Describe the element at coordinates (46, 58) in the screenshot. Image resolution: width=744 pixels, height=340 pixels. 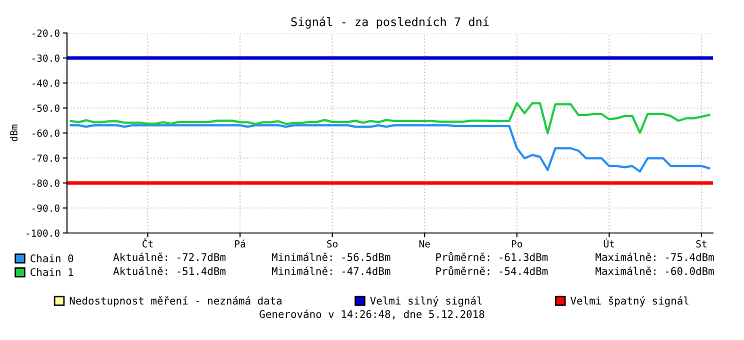
I see `y-tick-label: -30.0` at that location.